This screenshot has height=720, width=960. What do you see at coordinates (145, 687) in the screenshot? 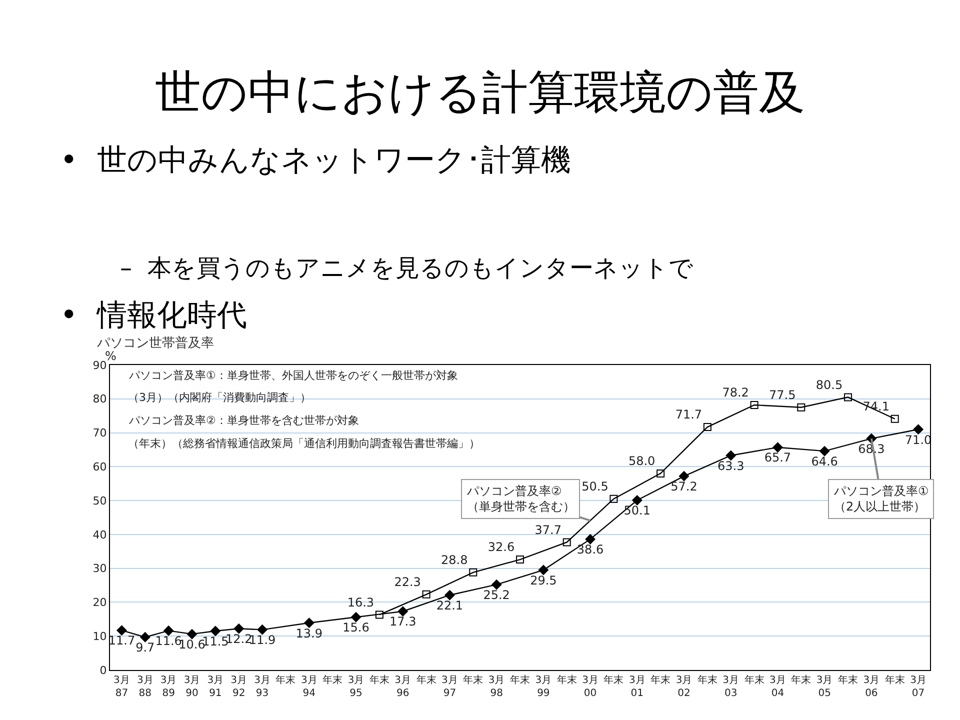
I see `x-tick-label: 3月 88` at bounding box center [145, 687].